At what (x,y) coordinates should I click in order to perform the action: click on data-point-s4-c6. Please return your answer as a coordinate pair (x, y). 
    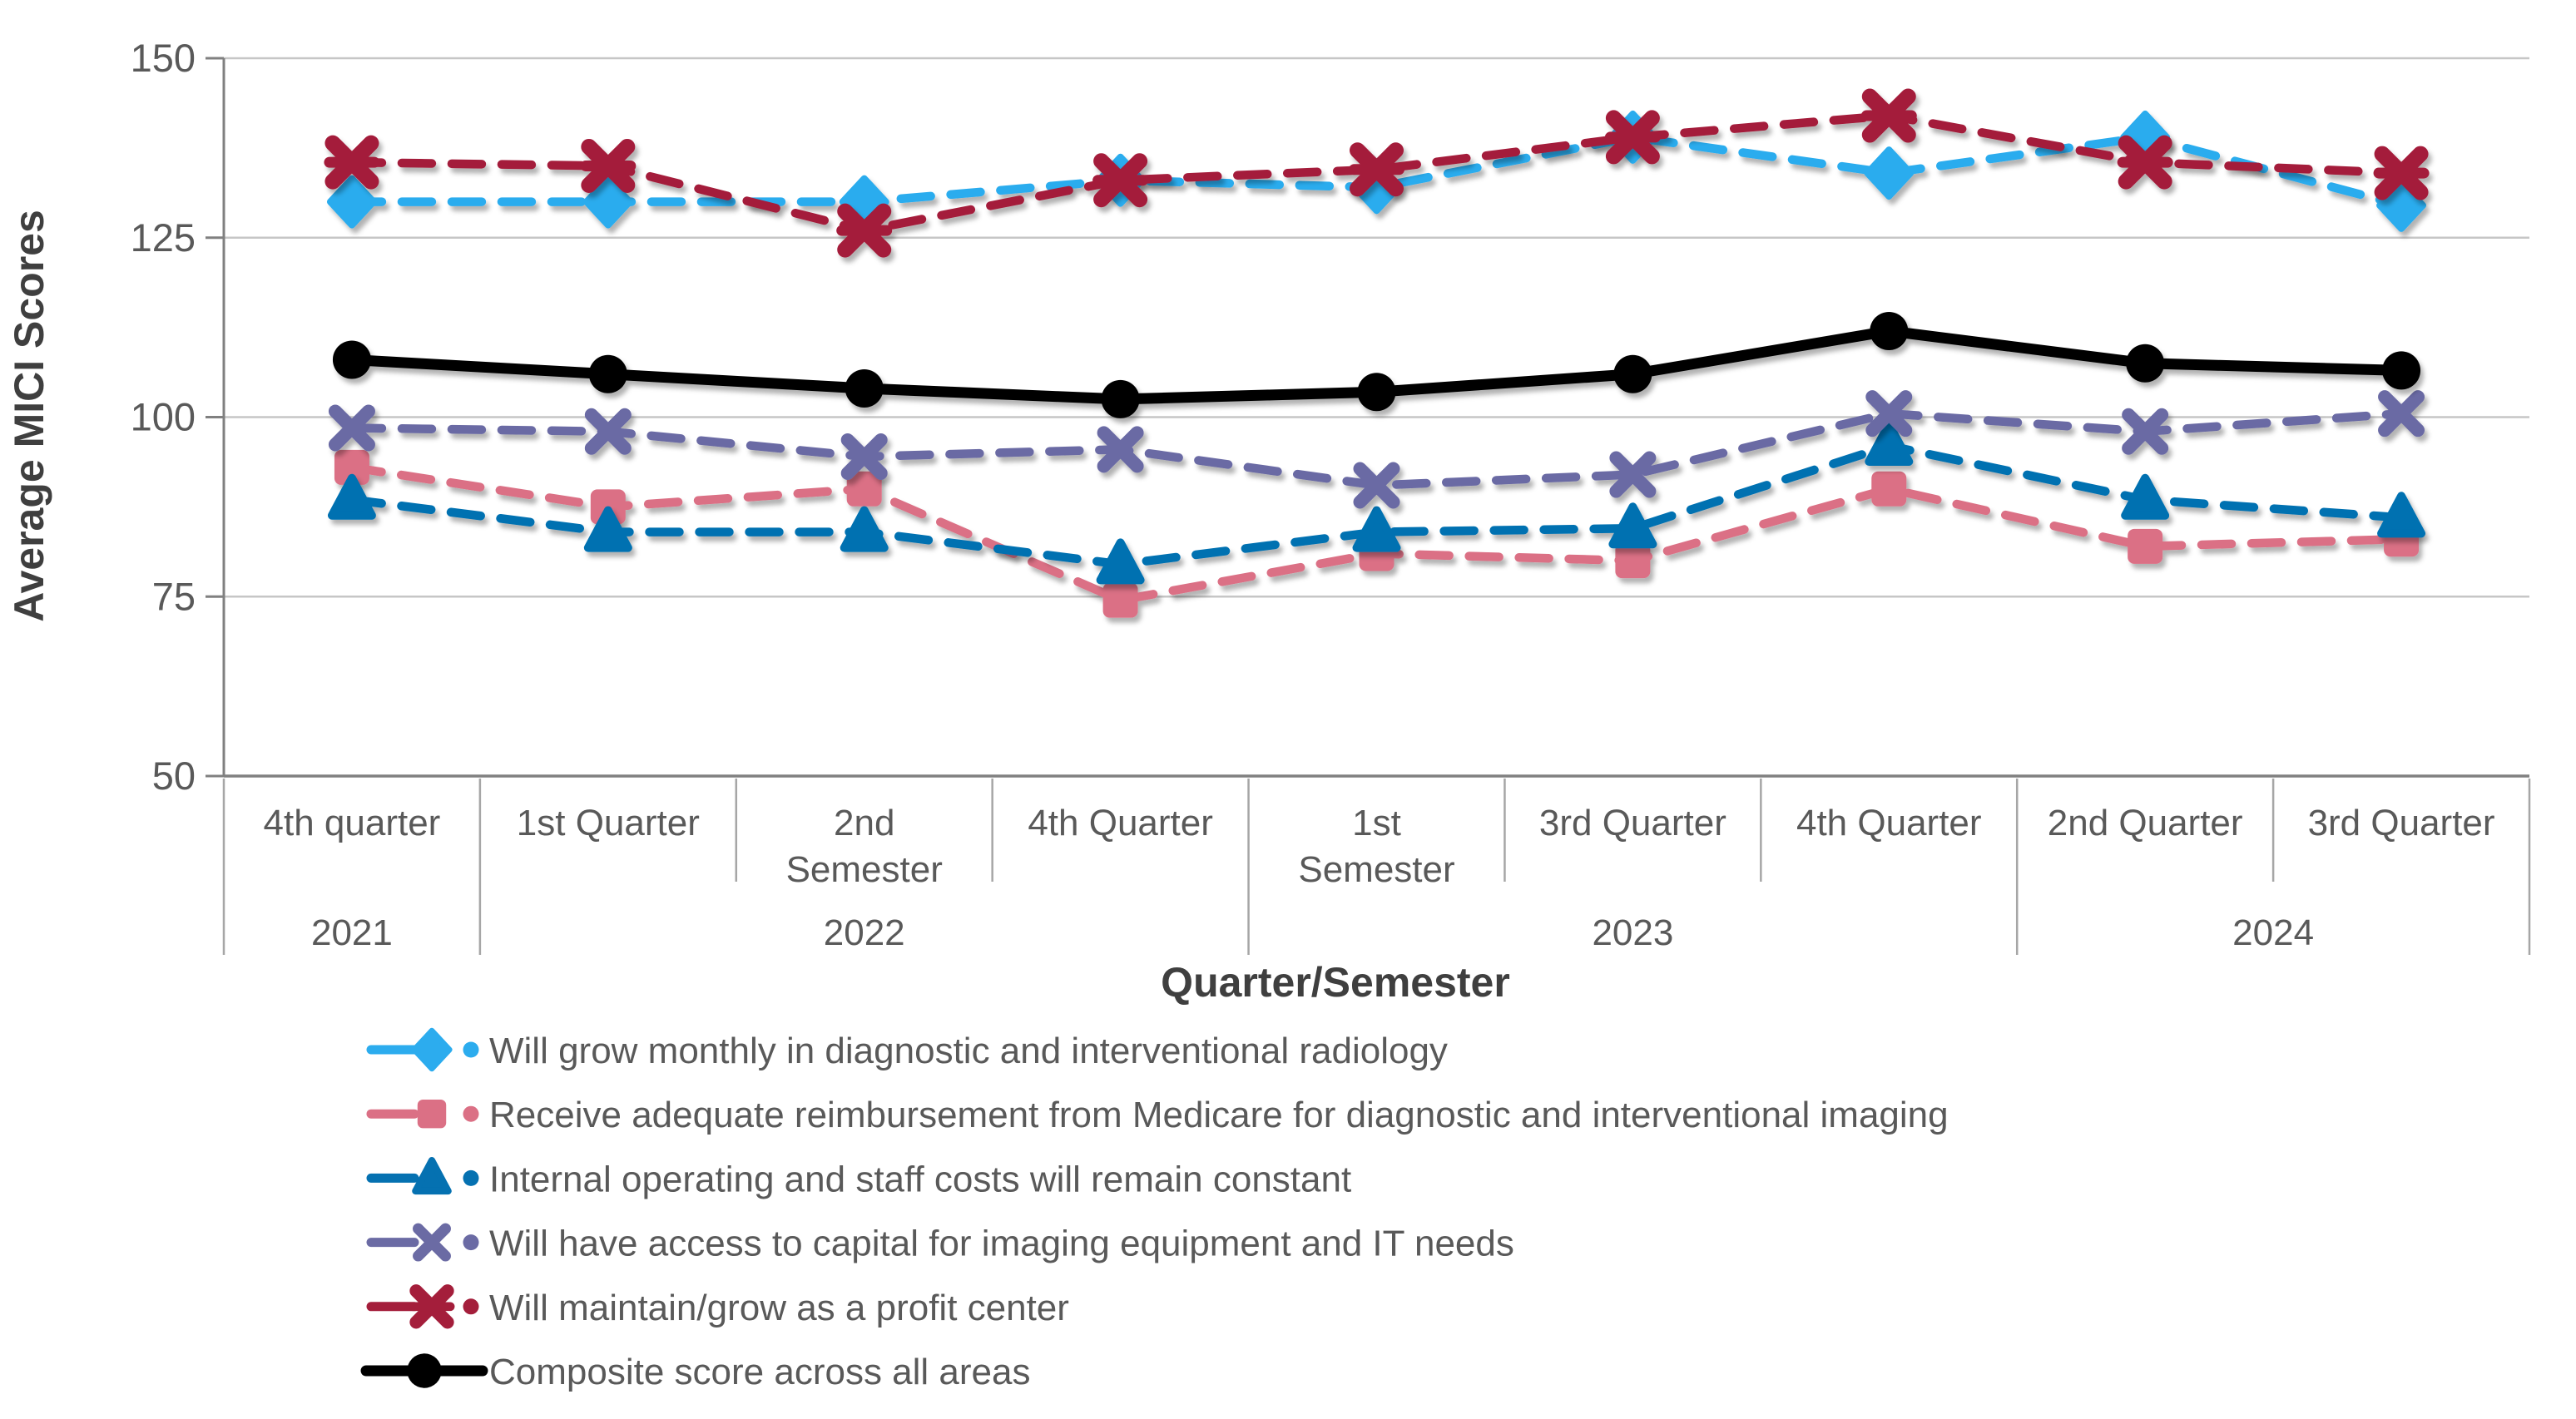
    Looking at the image, I should click on (1888, 115).